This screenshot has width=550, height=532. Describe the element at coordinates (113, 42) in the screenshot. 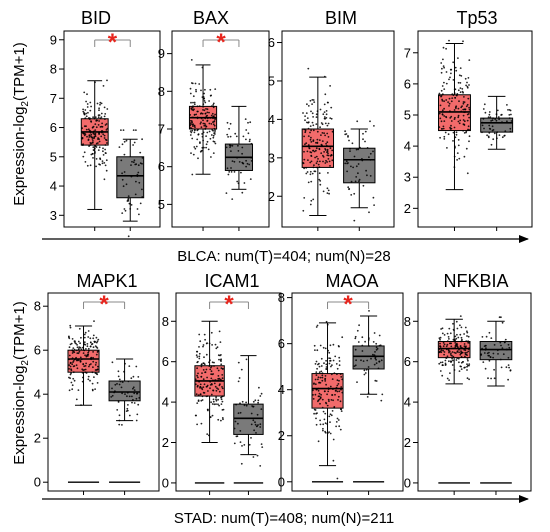

I see `significance-star-bid: *` at that location.